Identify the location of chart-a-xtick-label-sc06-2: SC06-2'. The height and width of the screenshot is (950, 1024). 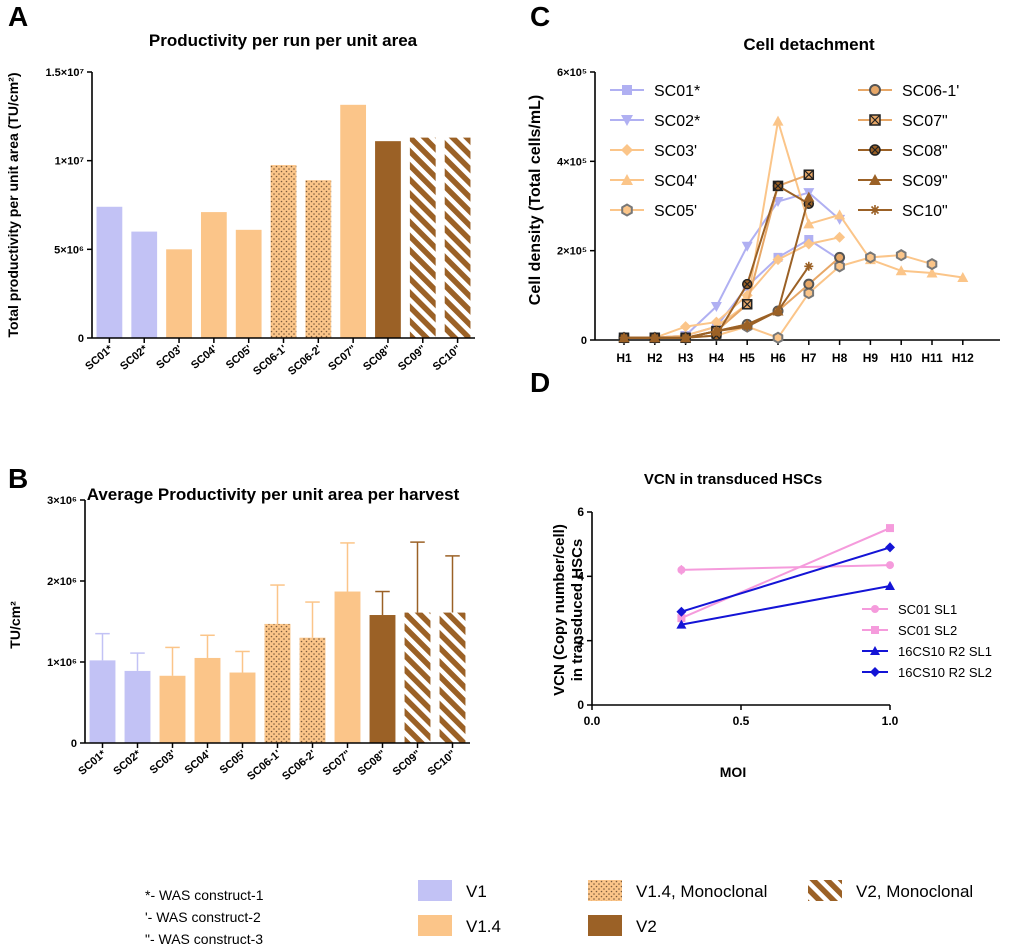
(305, 360).